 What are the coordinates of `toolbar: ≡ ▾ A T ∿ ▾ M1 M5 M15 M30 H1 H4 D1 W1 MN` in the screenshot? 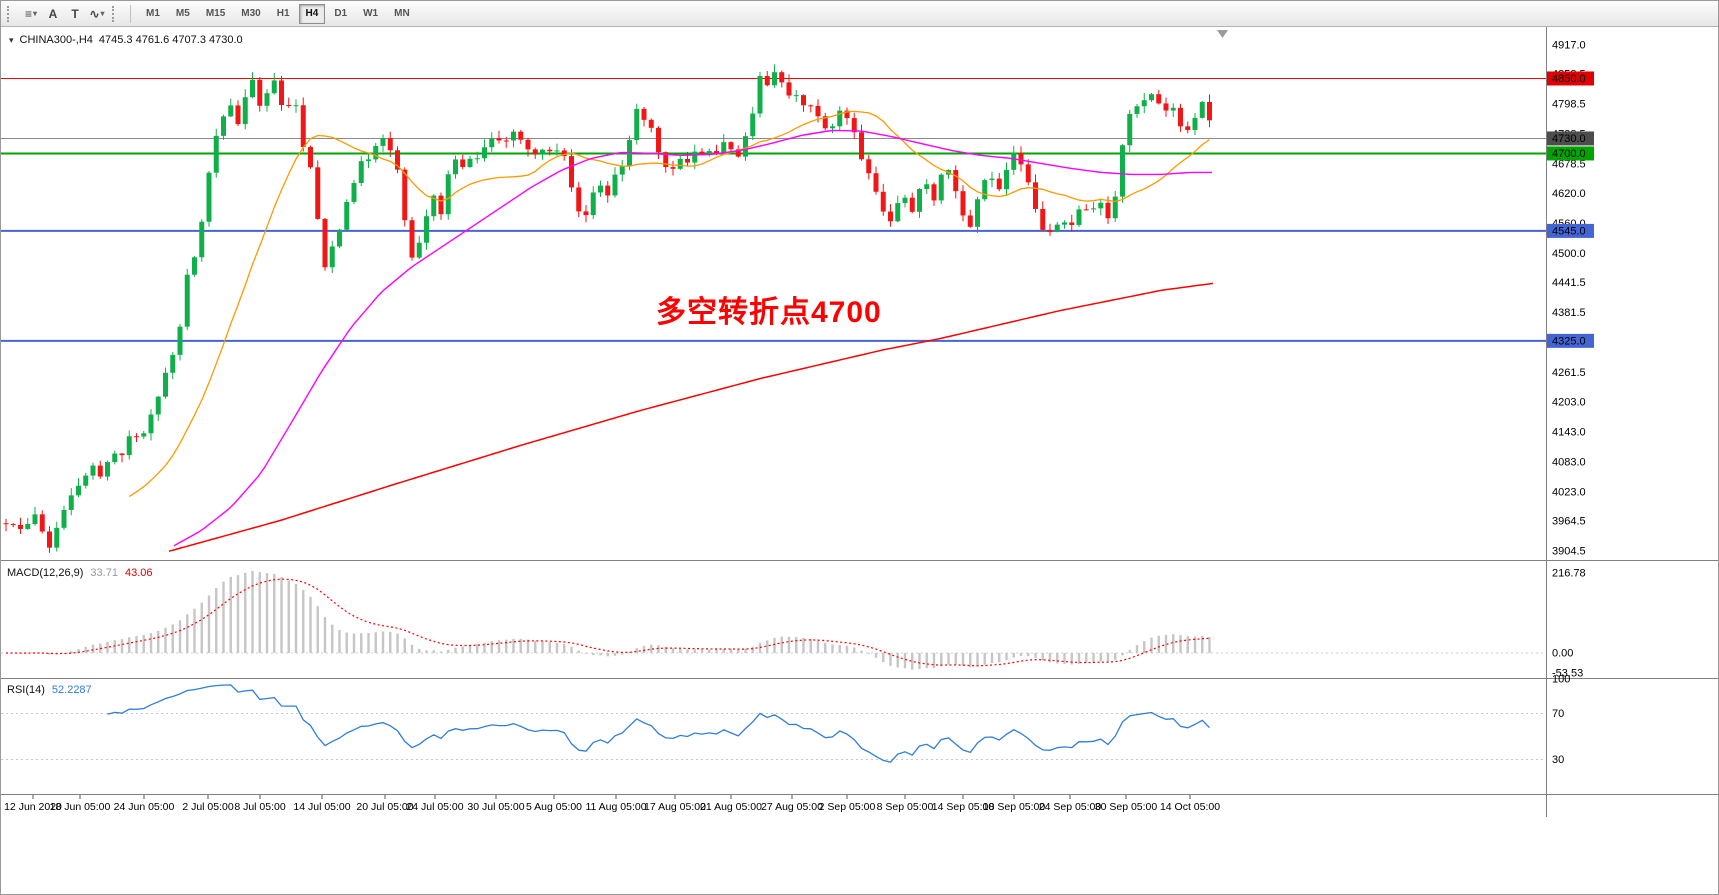 It's located at (859, 14).